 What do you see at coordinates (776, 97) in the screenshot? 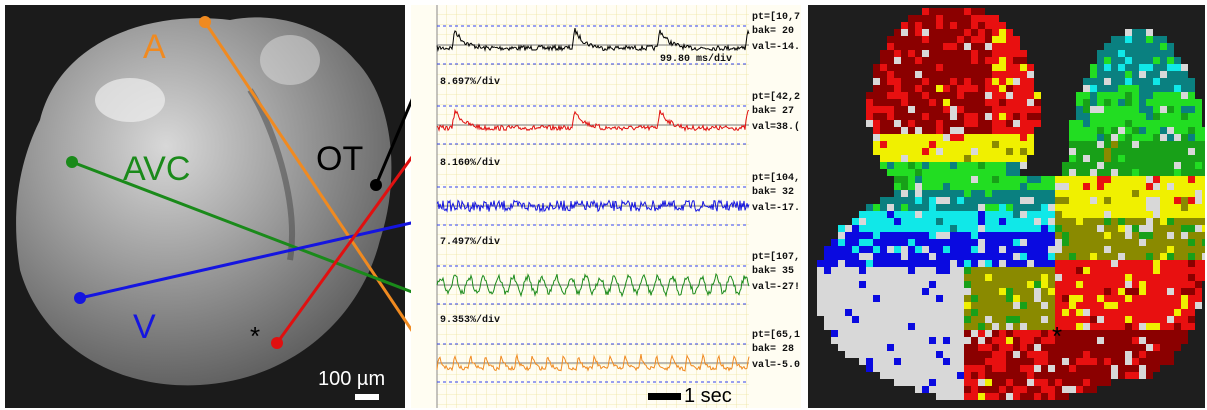
I see `trace-pt: pt=[42,2` at bounding box center [776, 97].